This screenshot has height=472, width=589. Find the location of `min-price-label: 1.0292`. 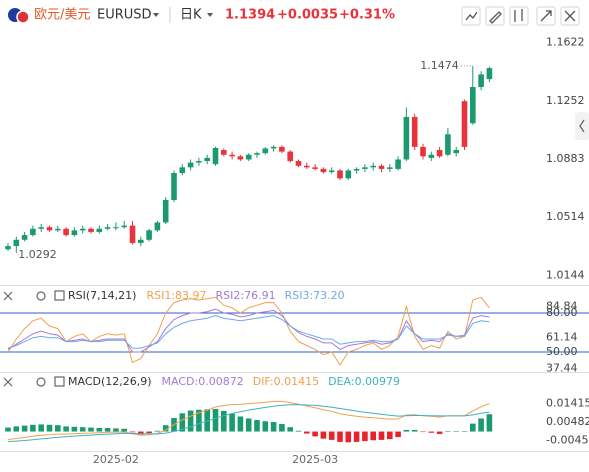

min-price-label: 1.0292 is located at coordinates (37, 254).